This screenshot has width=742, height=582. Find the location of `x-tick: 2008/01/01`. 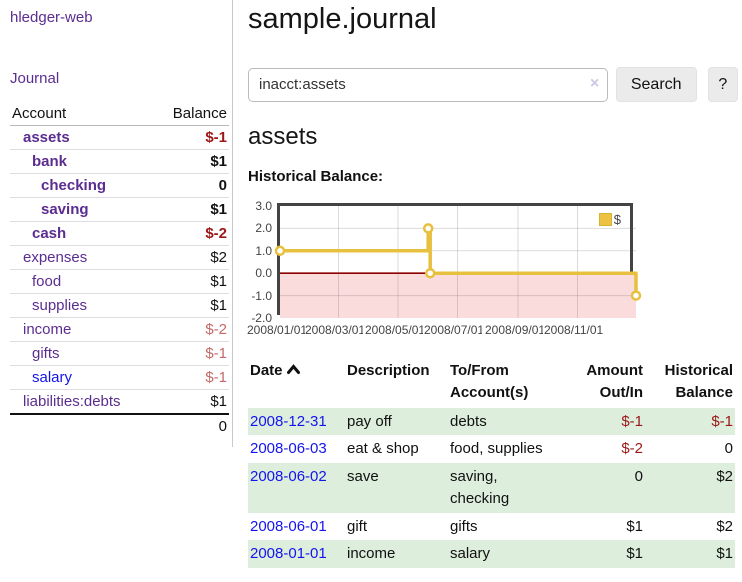

x-tick: 2008/01/01 is located at coordinates (276, 330).